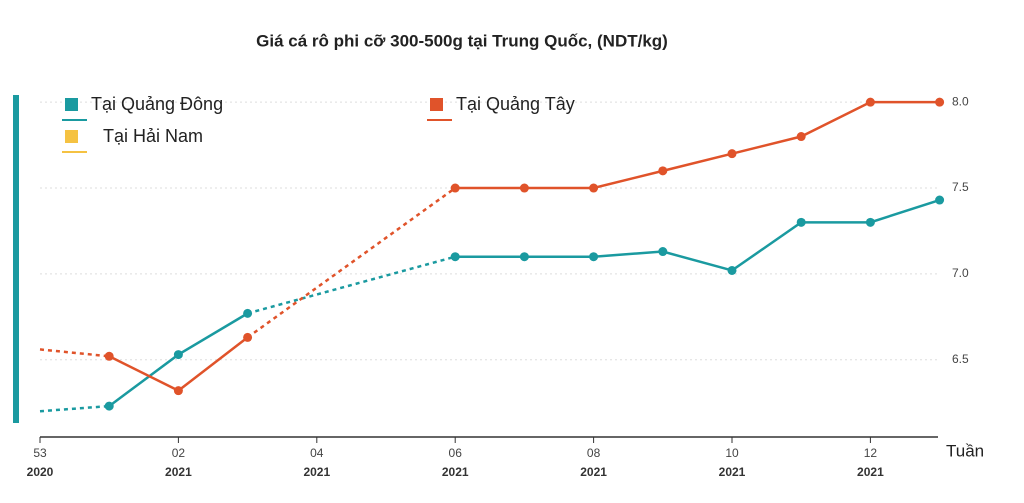 Image resolution: width=1024 pixels, height=503 pixels. Describe the element at coordinates (179, 453) in the screenshot. I see `x-tick-label: 02` at that location.